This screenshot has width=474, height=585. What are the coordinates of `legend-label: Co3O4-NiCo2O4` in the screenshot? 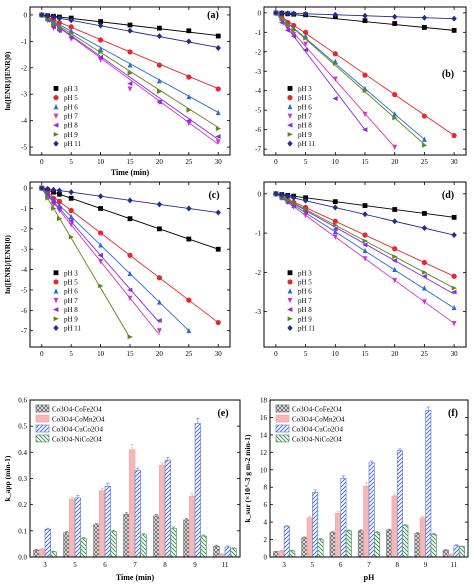 It's located at (77, 440).